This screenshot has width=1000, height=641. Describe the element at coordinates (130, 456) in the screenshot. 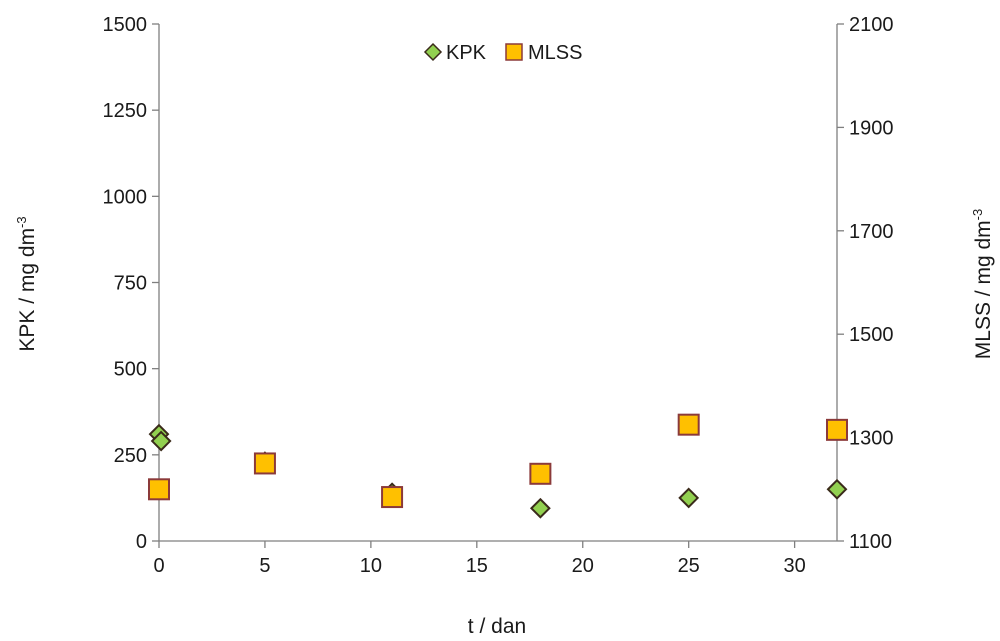

I see `y-tick-label: 250` at that location.